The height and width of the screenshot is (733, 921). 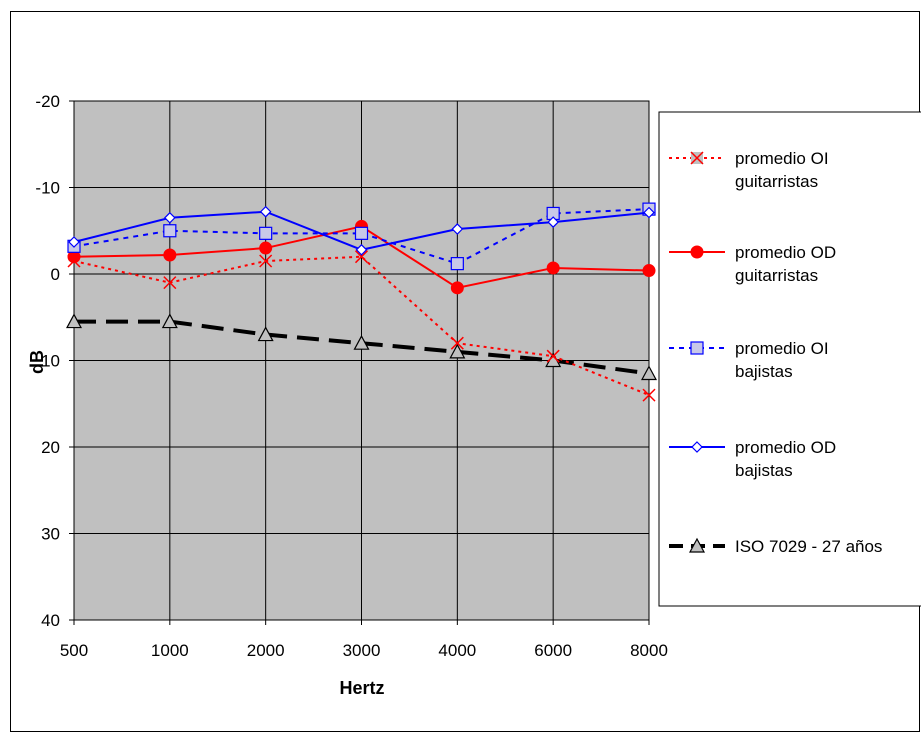 I want to click on y-tick-label: 30, so click(x=50, y=534).